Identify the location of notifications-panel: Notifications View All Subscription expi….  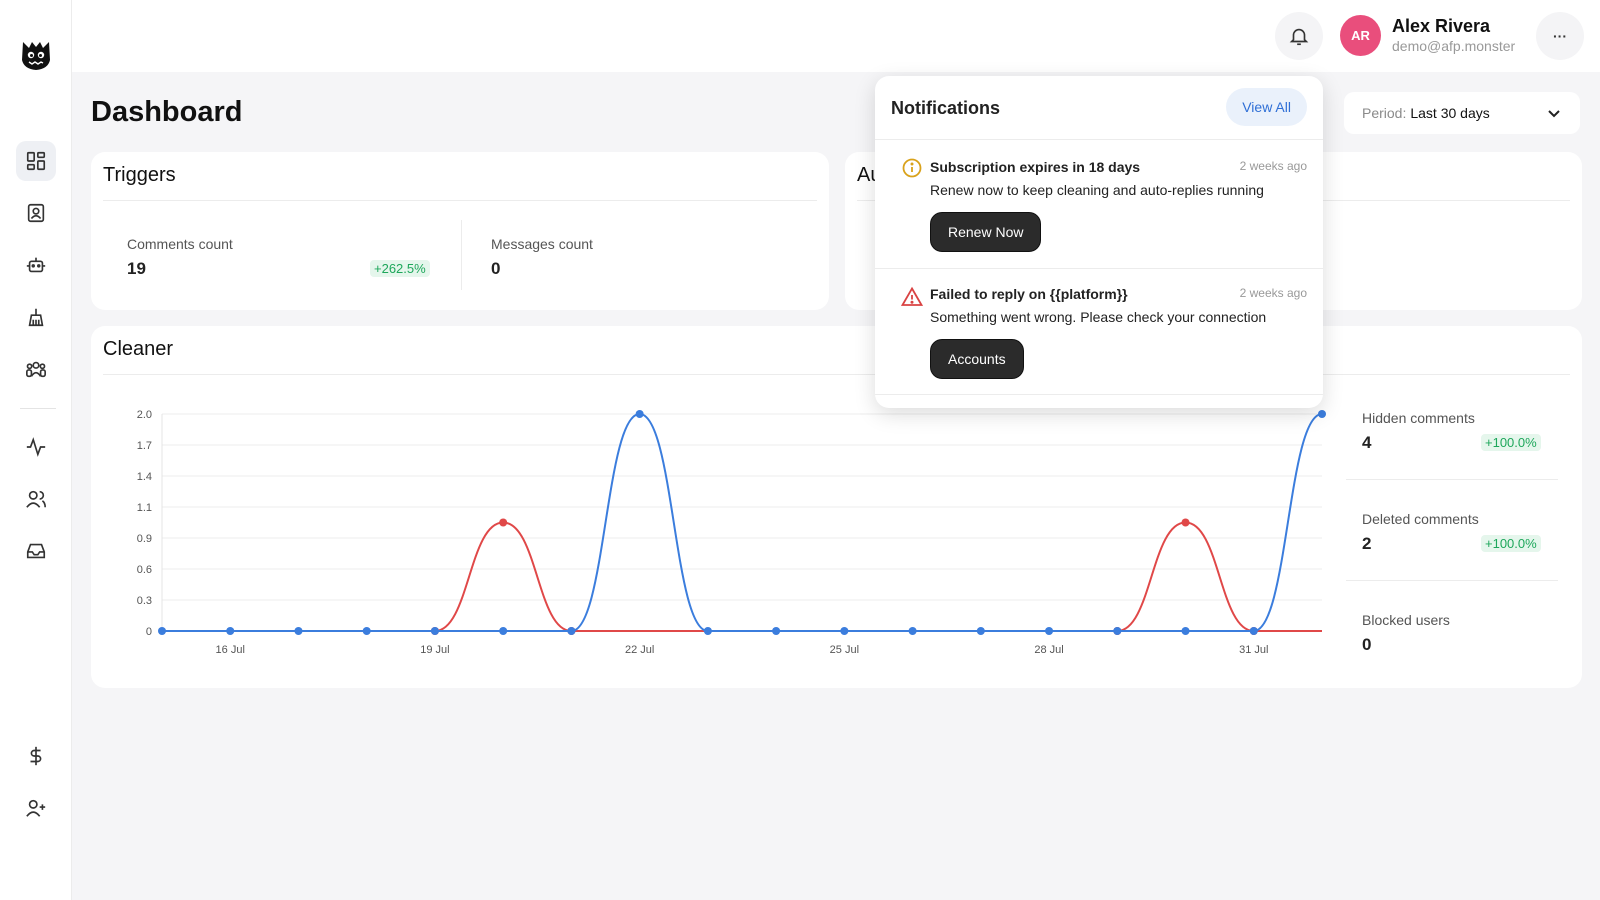
(1099, 242).